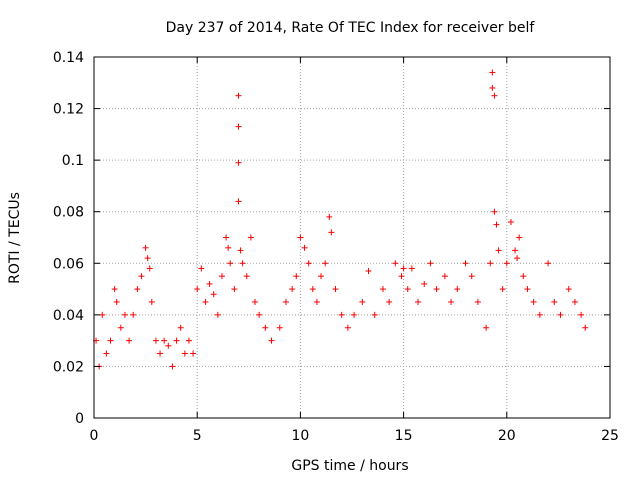  Describe the element at coordinates (79, 419) in the screenshot. I see `y-tick-label: 0` at that location.